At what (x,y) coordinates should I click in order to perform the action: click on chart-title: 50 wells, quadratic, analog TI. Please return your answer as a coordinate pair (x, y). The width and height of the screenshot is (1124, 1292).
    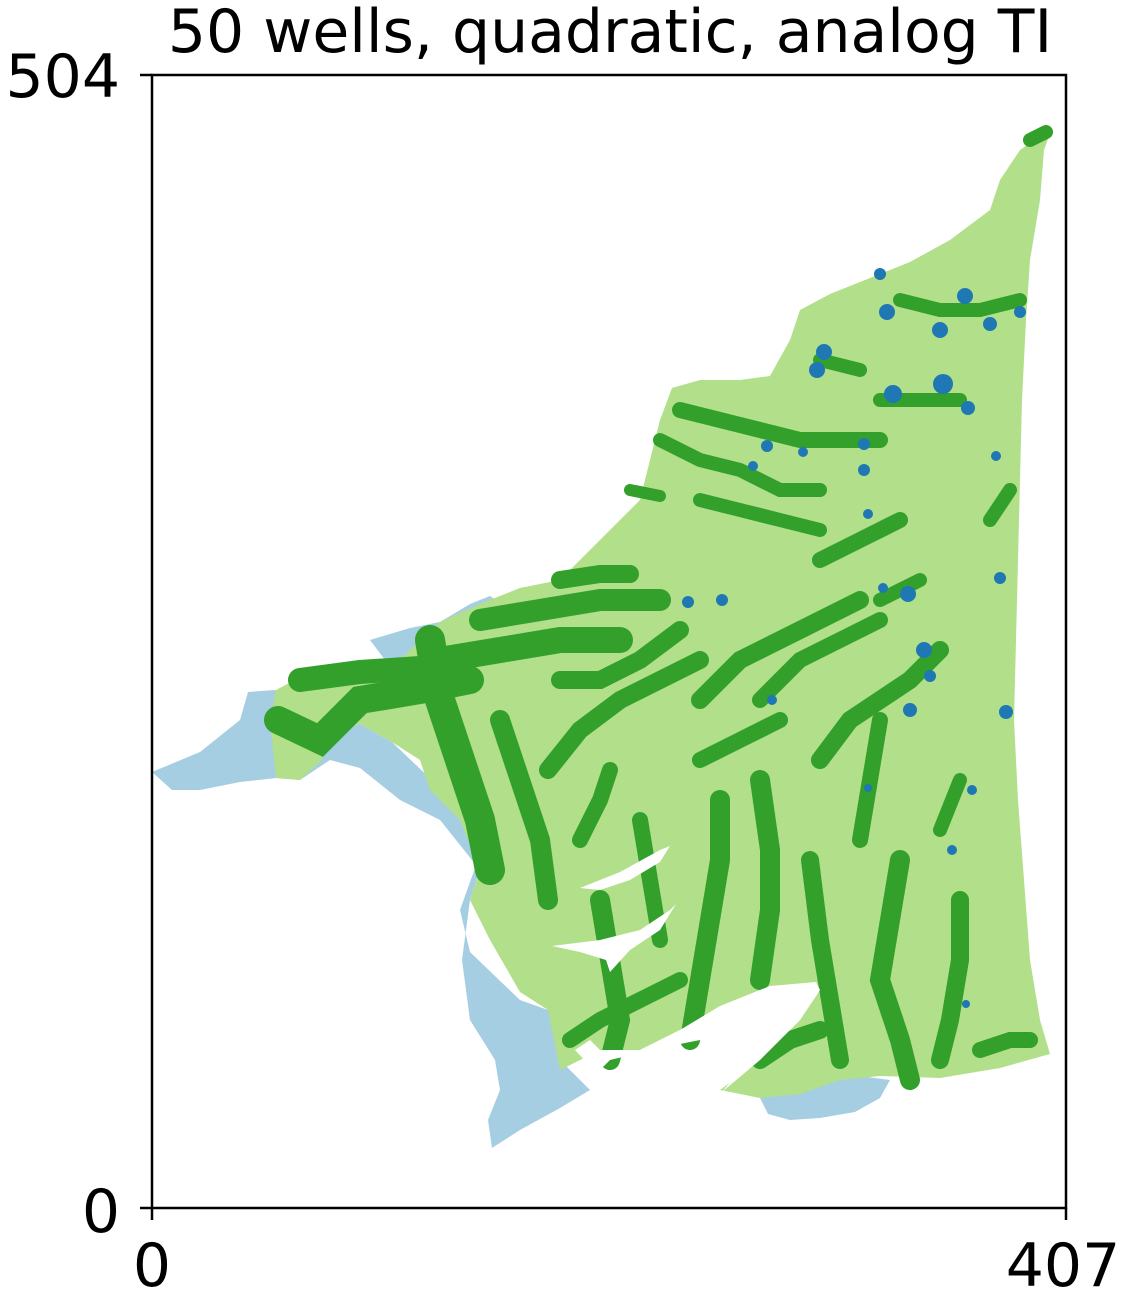
    Looking at the image, I should click on (610, 33).